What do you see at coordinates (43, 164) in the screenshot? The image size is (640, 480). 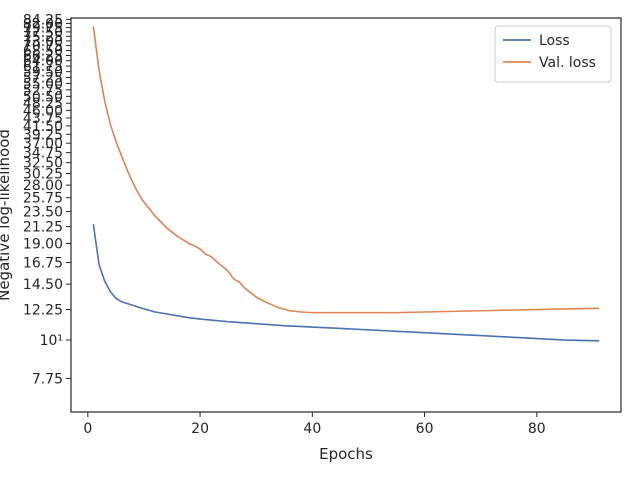 I see `y-tick-label: 32.50` at bounding box center [43, 164].